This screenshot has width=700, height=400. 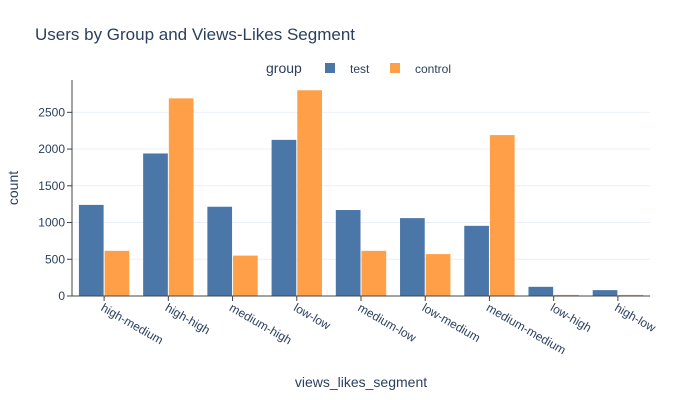 What do you see at coordinates (91, 250) in the screenshot?
I see `bar-test-high-medium` at bounding box center [91, 250].